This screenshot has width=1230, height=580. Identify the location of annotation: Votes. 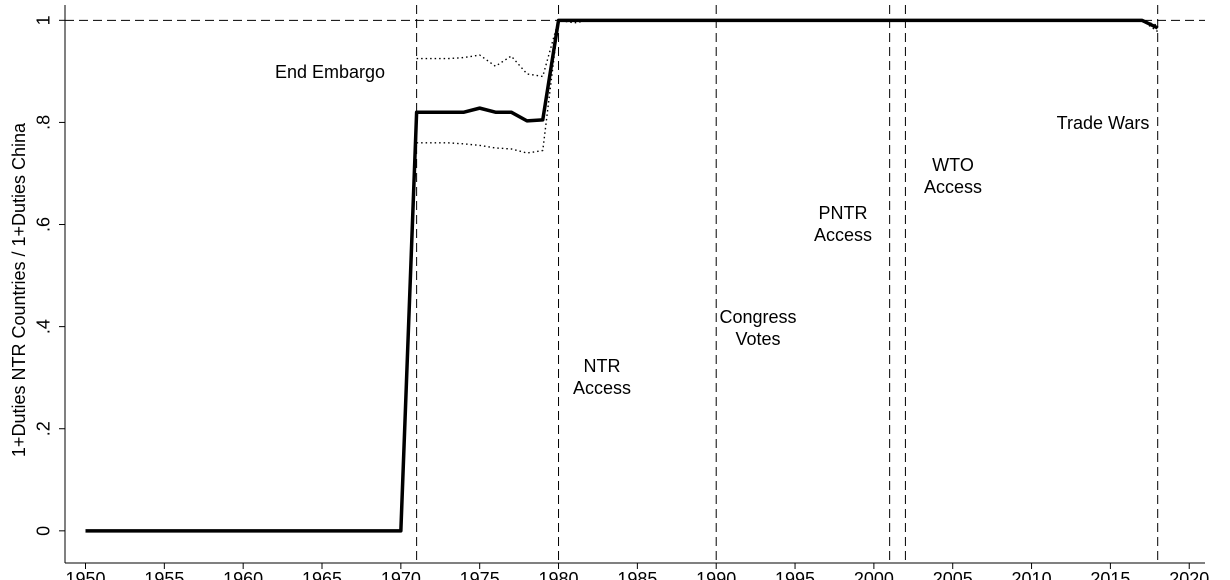
(757, 339).